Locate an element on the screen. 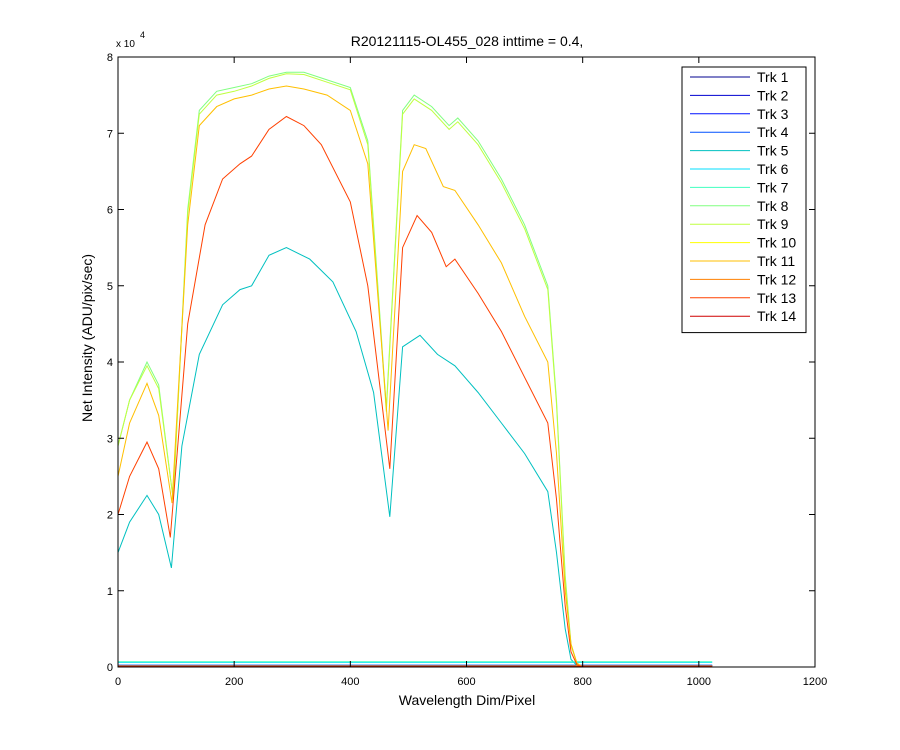 The width and height of the screenshot is (900, 750). legend-label: Trk 9 is located at coordinates (773, 224).